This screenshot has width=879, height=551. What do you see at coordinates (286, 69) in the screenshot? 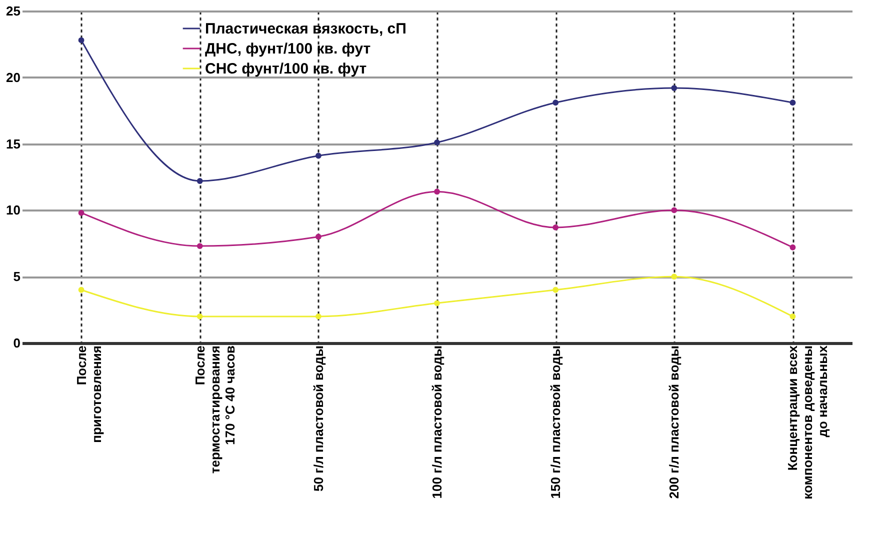
I see `legend-label: СНС фунт/100 кв. фут` at bounding box center [286, 69].